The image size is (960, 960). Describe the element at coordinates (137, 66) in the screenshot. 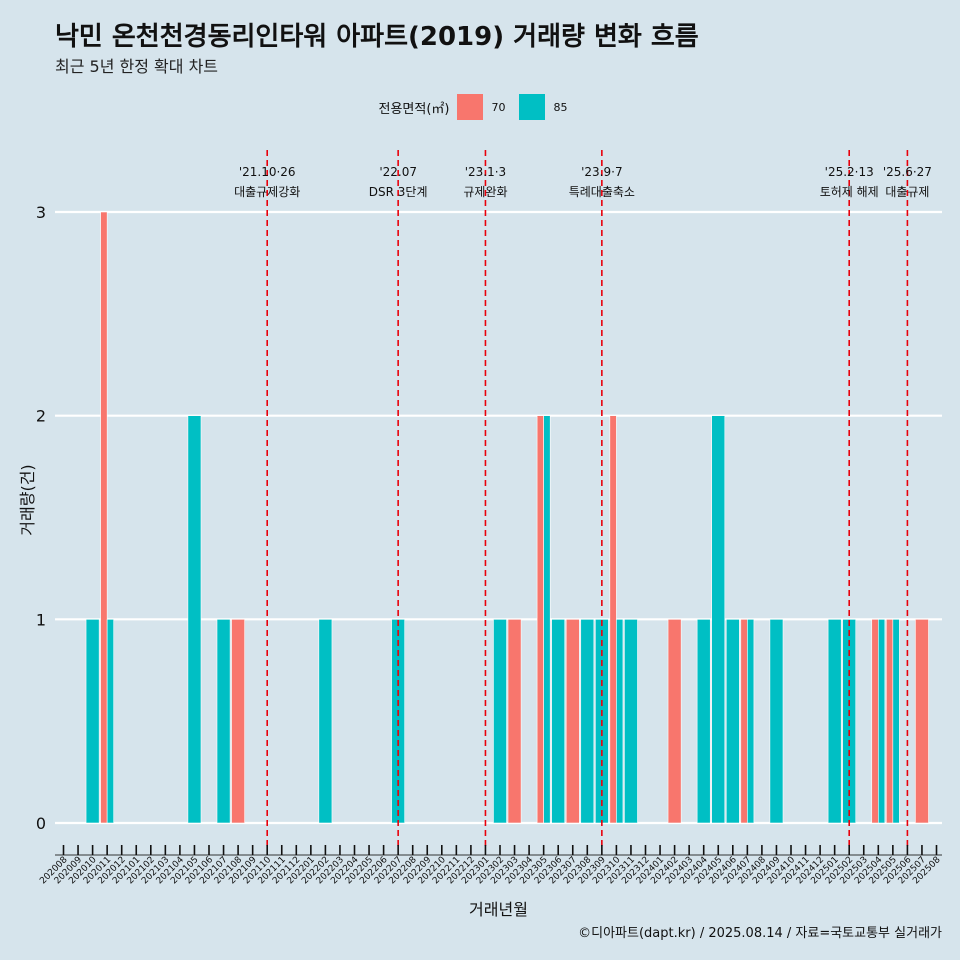

I see `chart-subtitle: 최근 5년 한정 확대 차트` at that location.